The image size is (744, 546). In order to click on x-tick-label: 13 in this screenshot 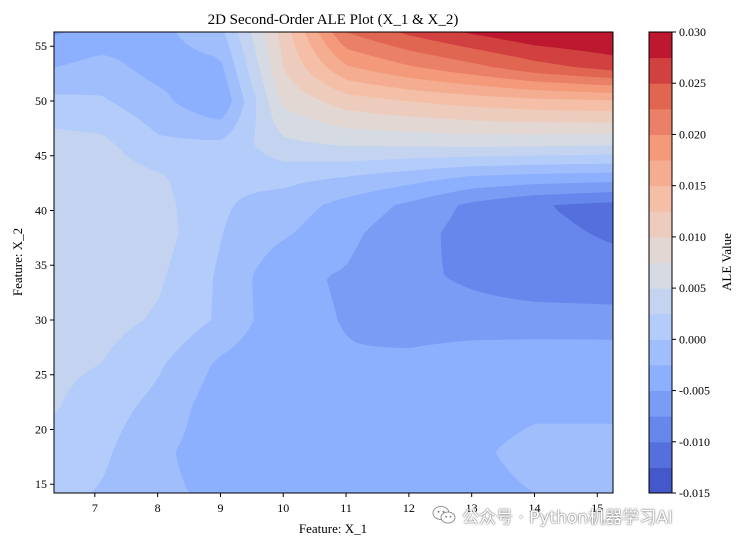, I will do `click(472, 508)`.